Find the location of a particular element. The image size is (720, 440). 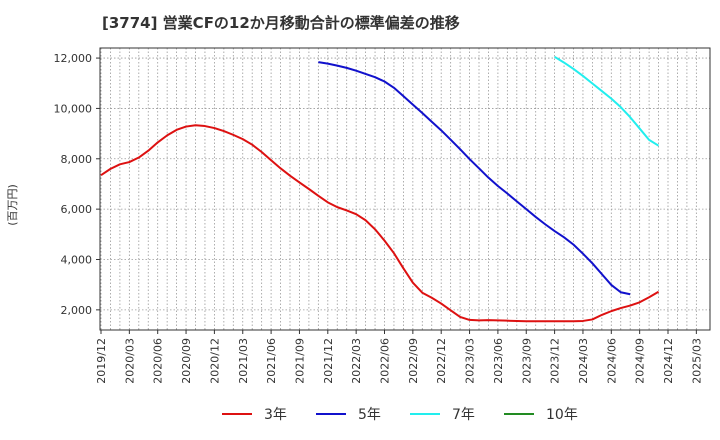

x-tick-label: 2021/06 is located at coordinates (271, 361).